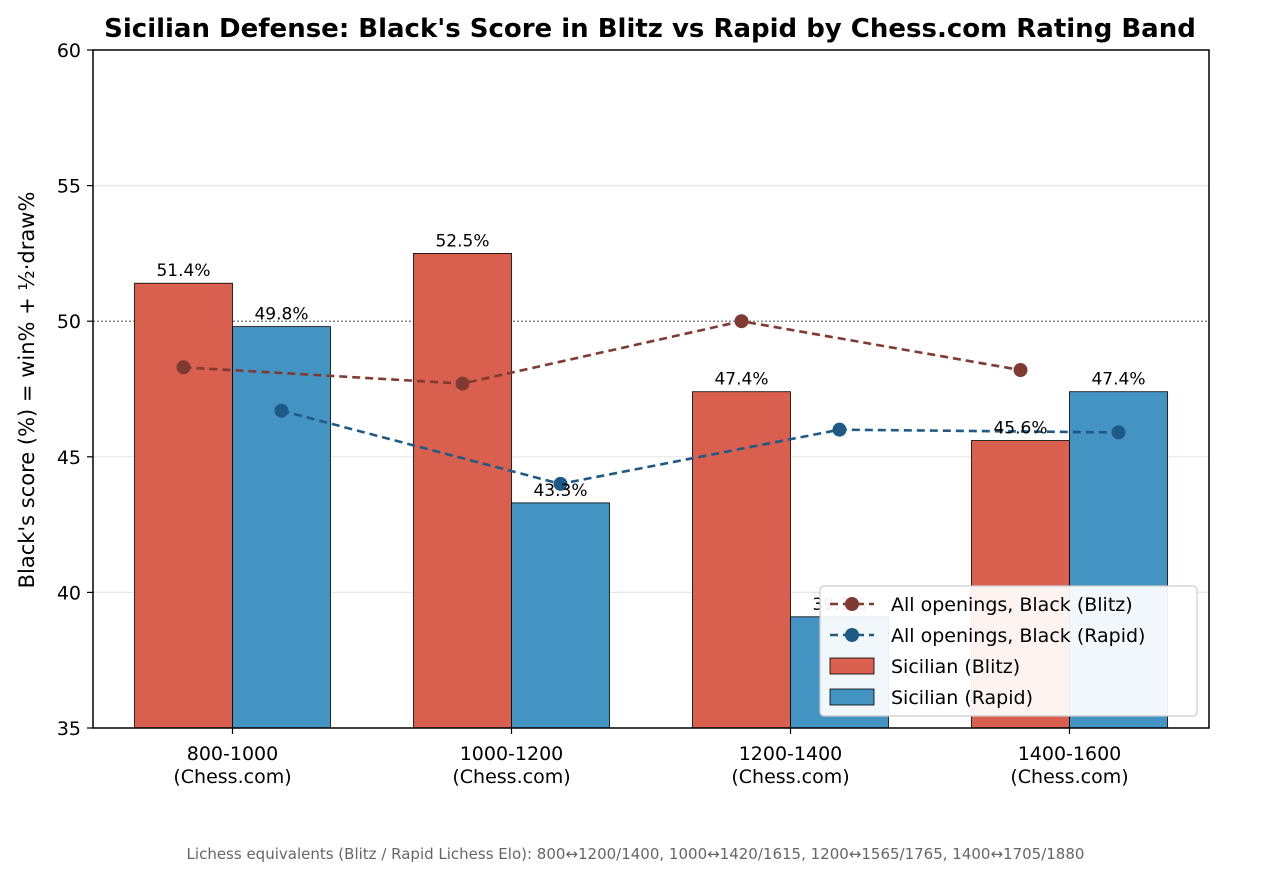 Image resolution: width=1271 pixels, height=880 pixels. What do you see at coordinates (1012, 605) in the screenshot?
I see `legend-label: All openings, Black (Blitz)` at bounding box center [1012, 605].